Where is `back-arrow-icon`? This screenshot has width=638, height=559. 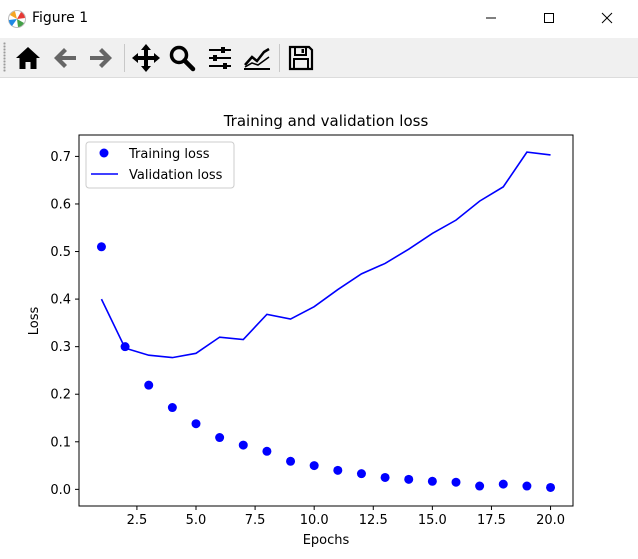 back-arrow-icon is located at coordinates (65, 58).